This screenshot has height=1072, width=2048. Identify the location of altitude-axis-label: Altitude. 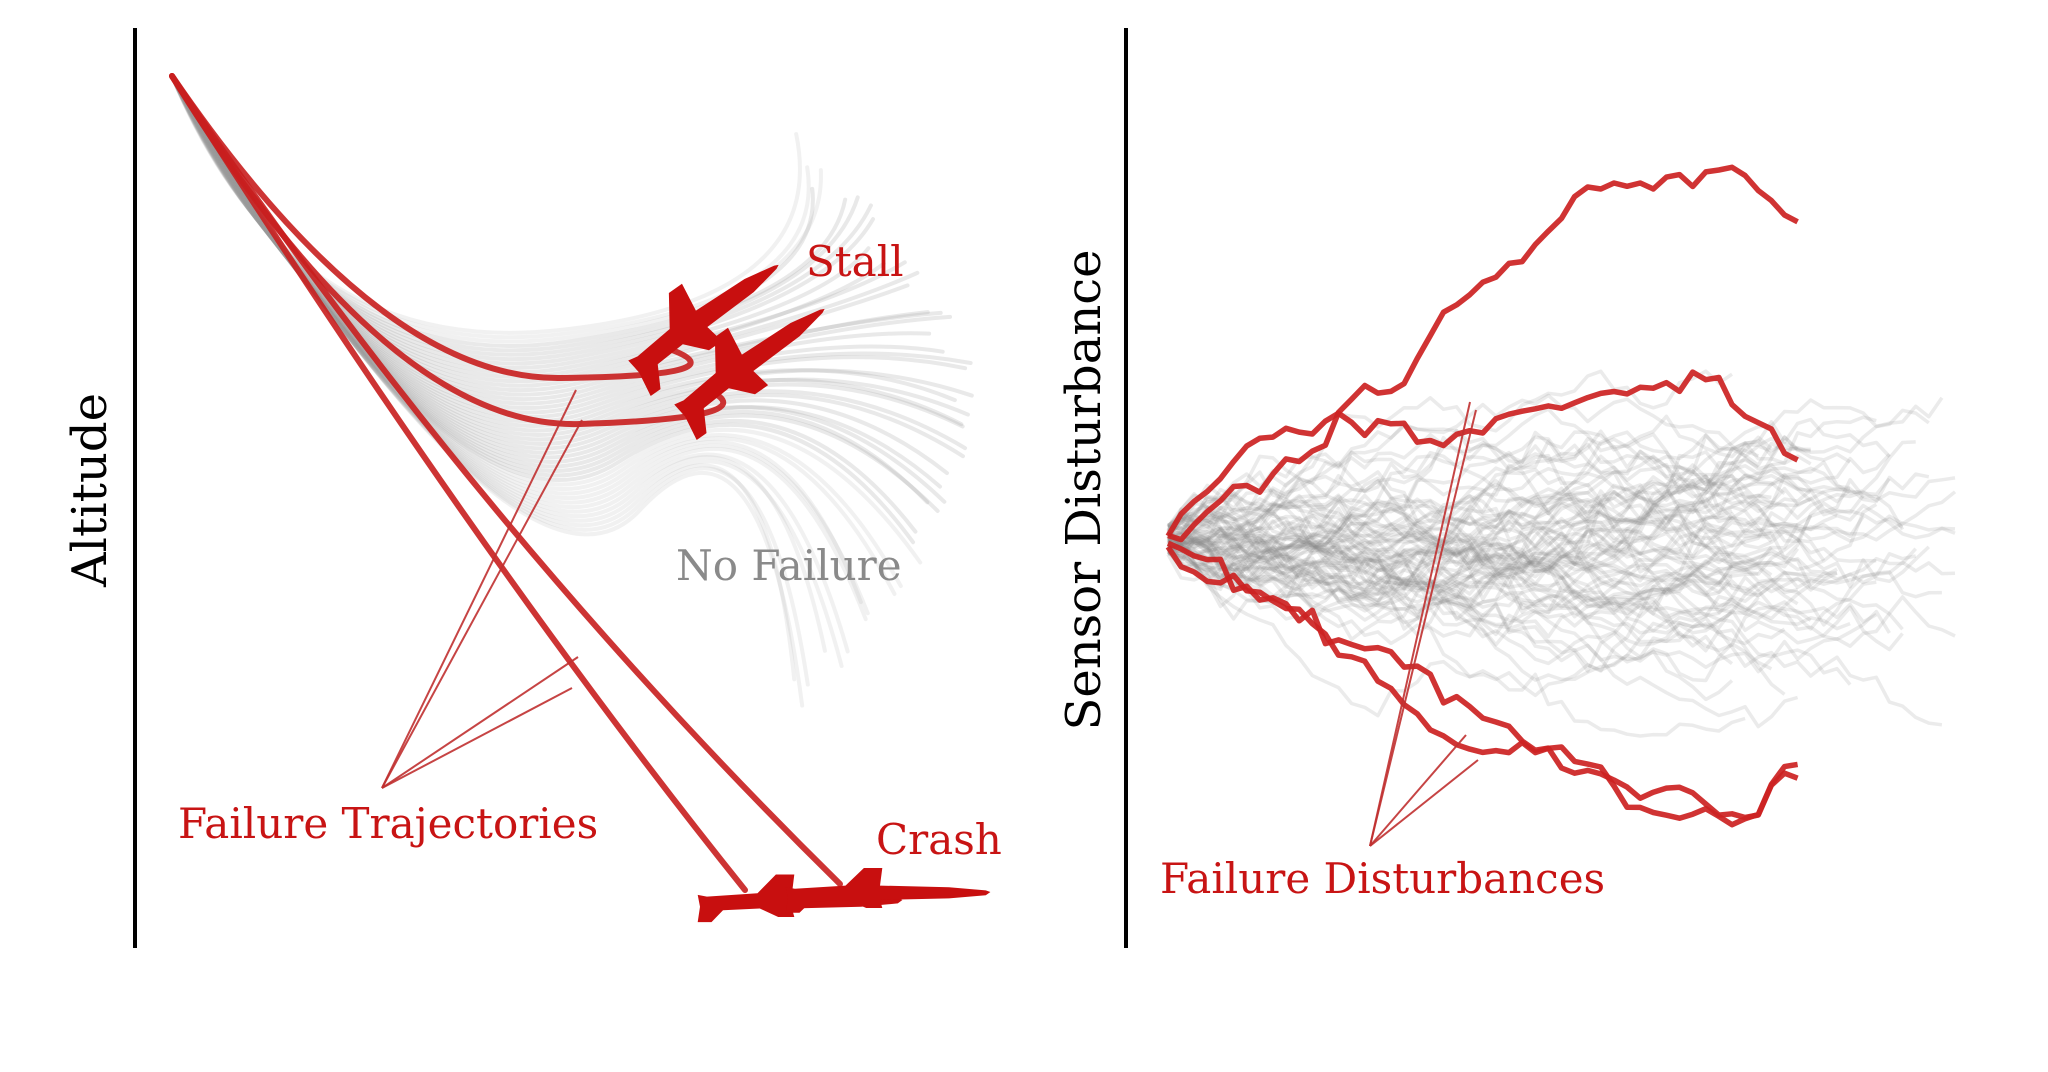
(90, 490).